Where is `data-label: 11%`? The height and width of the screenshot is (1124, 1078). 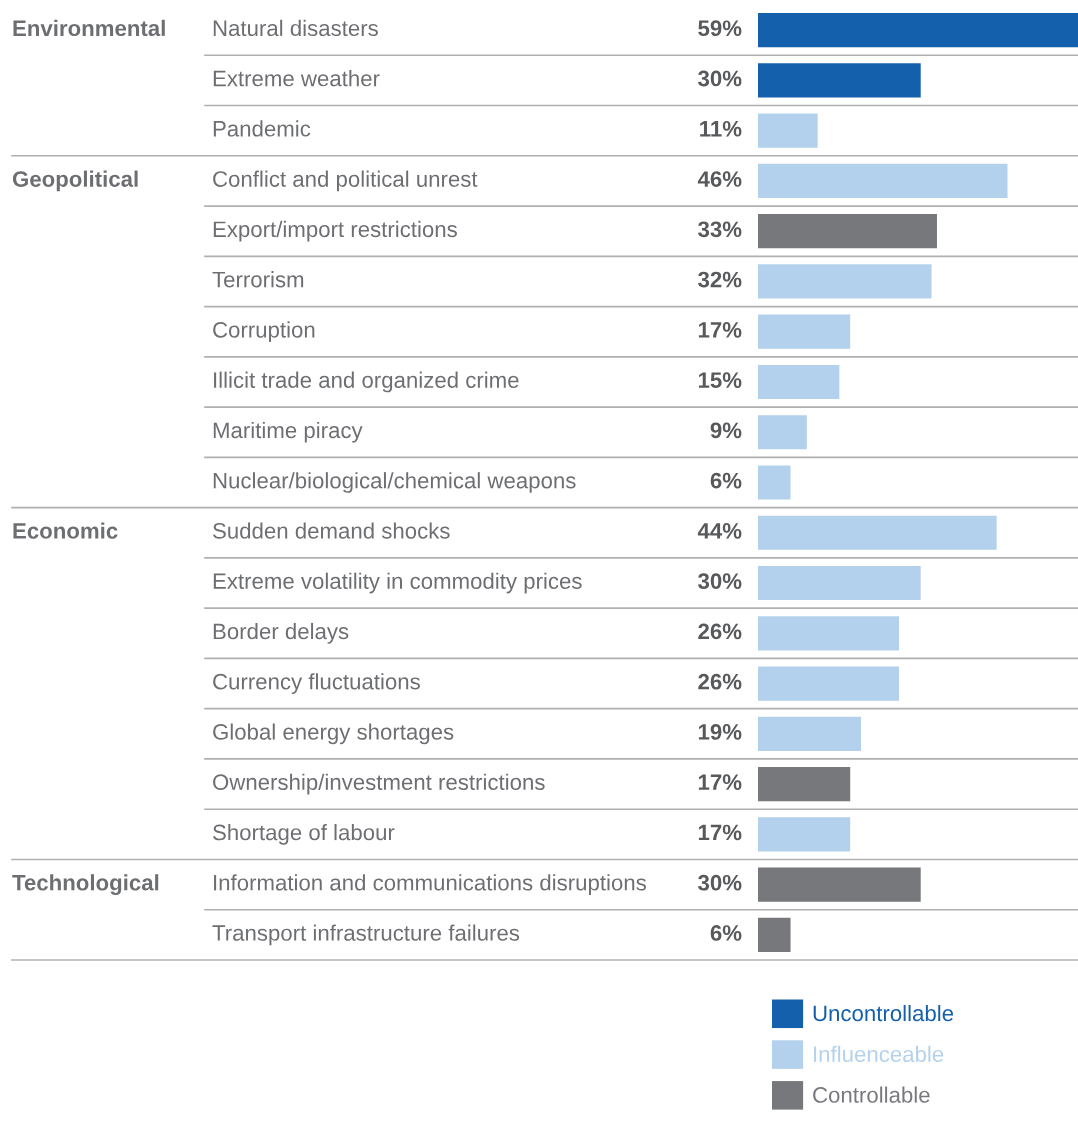
data-label: 11% is located at coordinates (721, 128).